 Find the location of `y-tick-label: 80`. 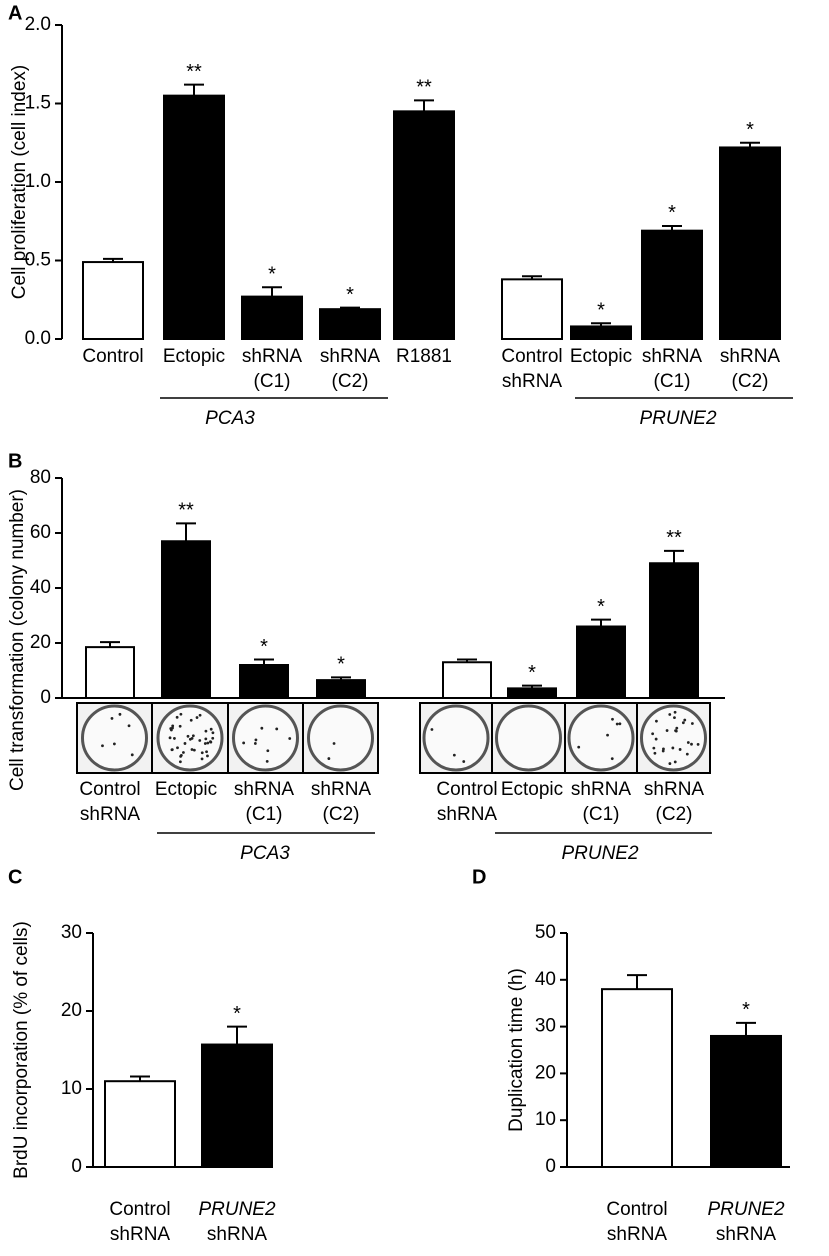

y-tick-label: 80 is located at coordinates (40, 477).